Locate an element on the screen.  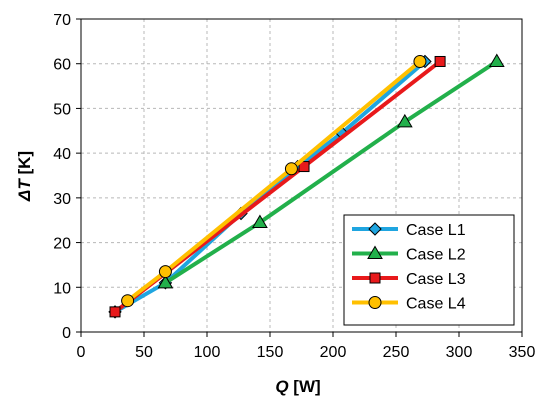
x-tick-labels: 0 50 100 150 200 250 300 350 is located at coordinates (306, 352).